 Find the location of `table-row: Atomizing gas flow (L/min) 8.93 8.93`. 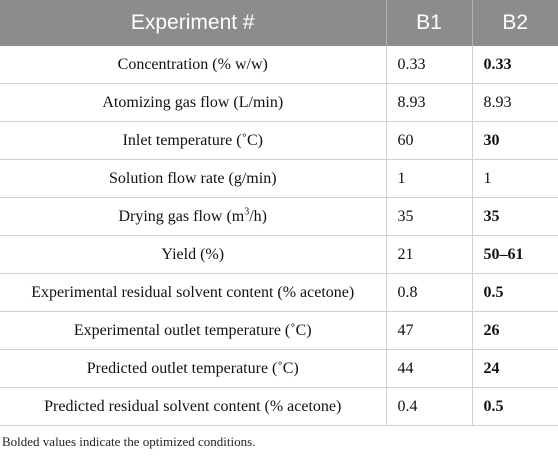

table-row: Atomizing gas flow (L/min) 8.93 8.93 is located at coordinates (279, 102).